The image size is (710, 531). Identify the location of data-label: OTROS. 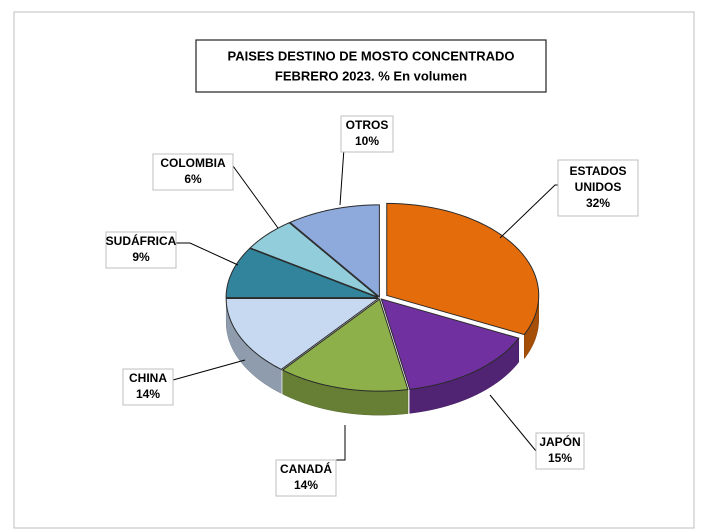
(367, 125).